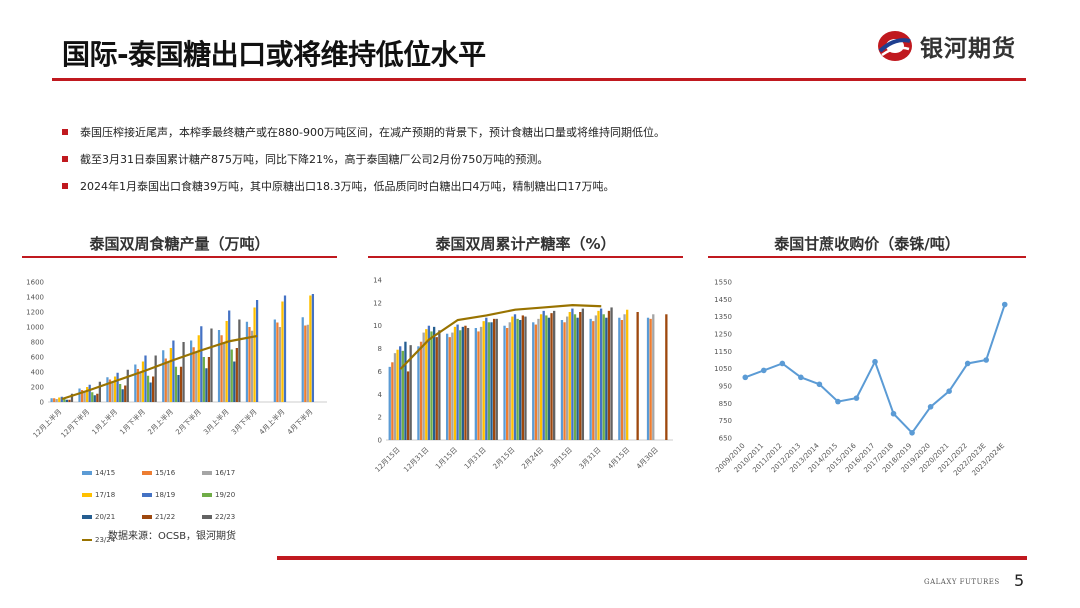 This screenshot has height=608, width=1080. What do you see at coordinates (723, 283) in the screenshot?
I see `y-tick-label: 1550` at bounding box center [723, 283].